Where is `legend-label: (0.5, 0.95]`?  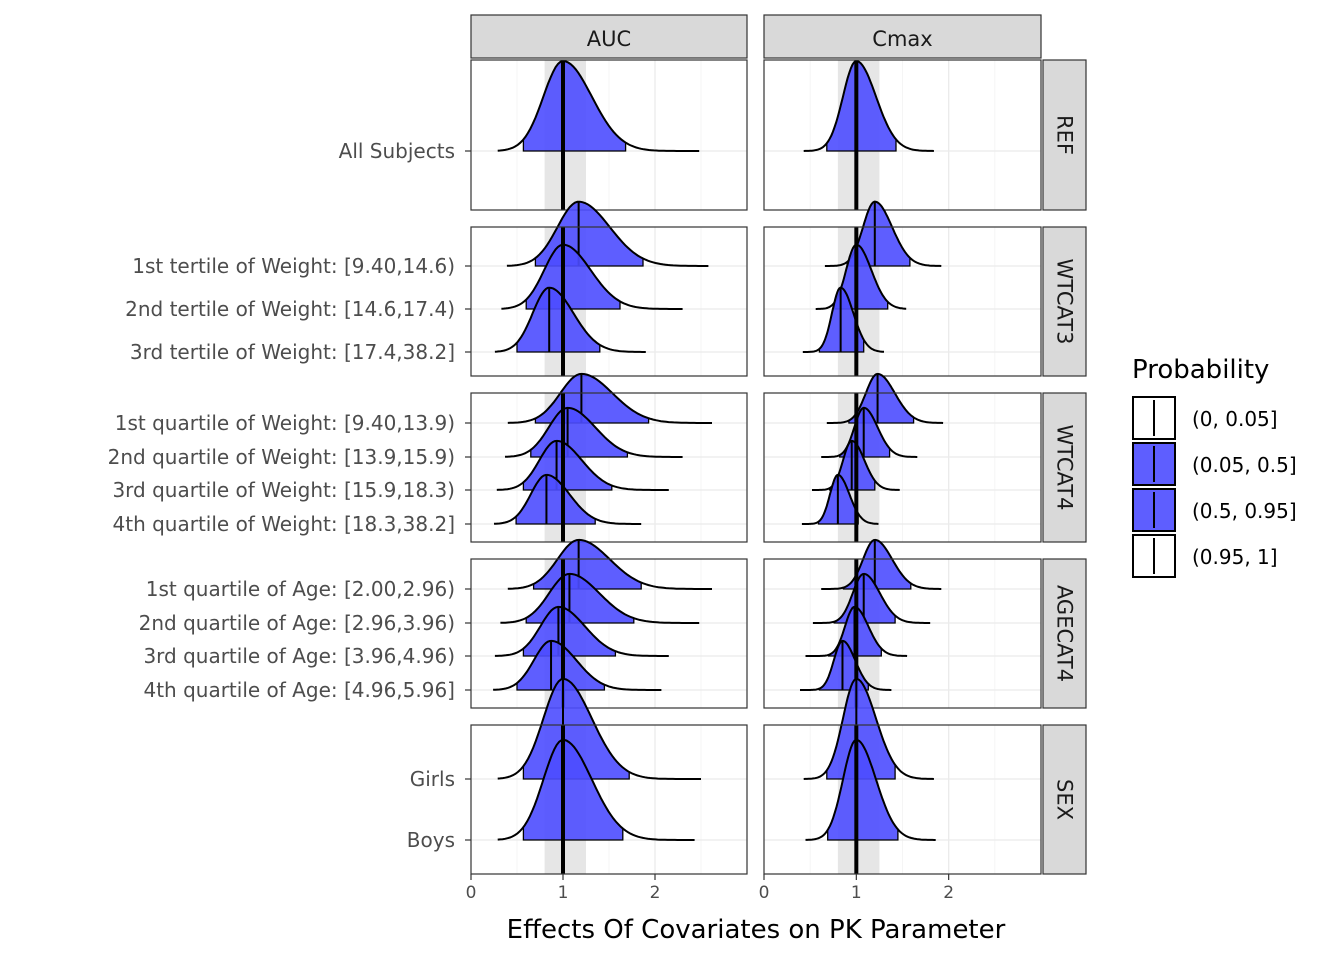
legend-label: (0.5, 0.95] is located at coordinates (1244, 511).